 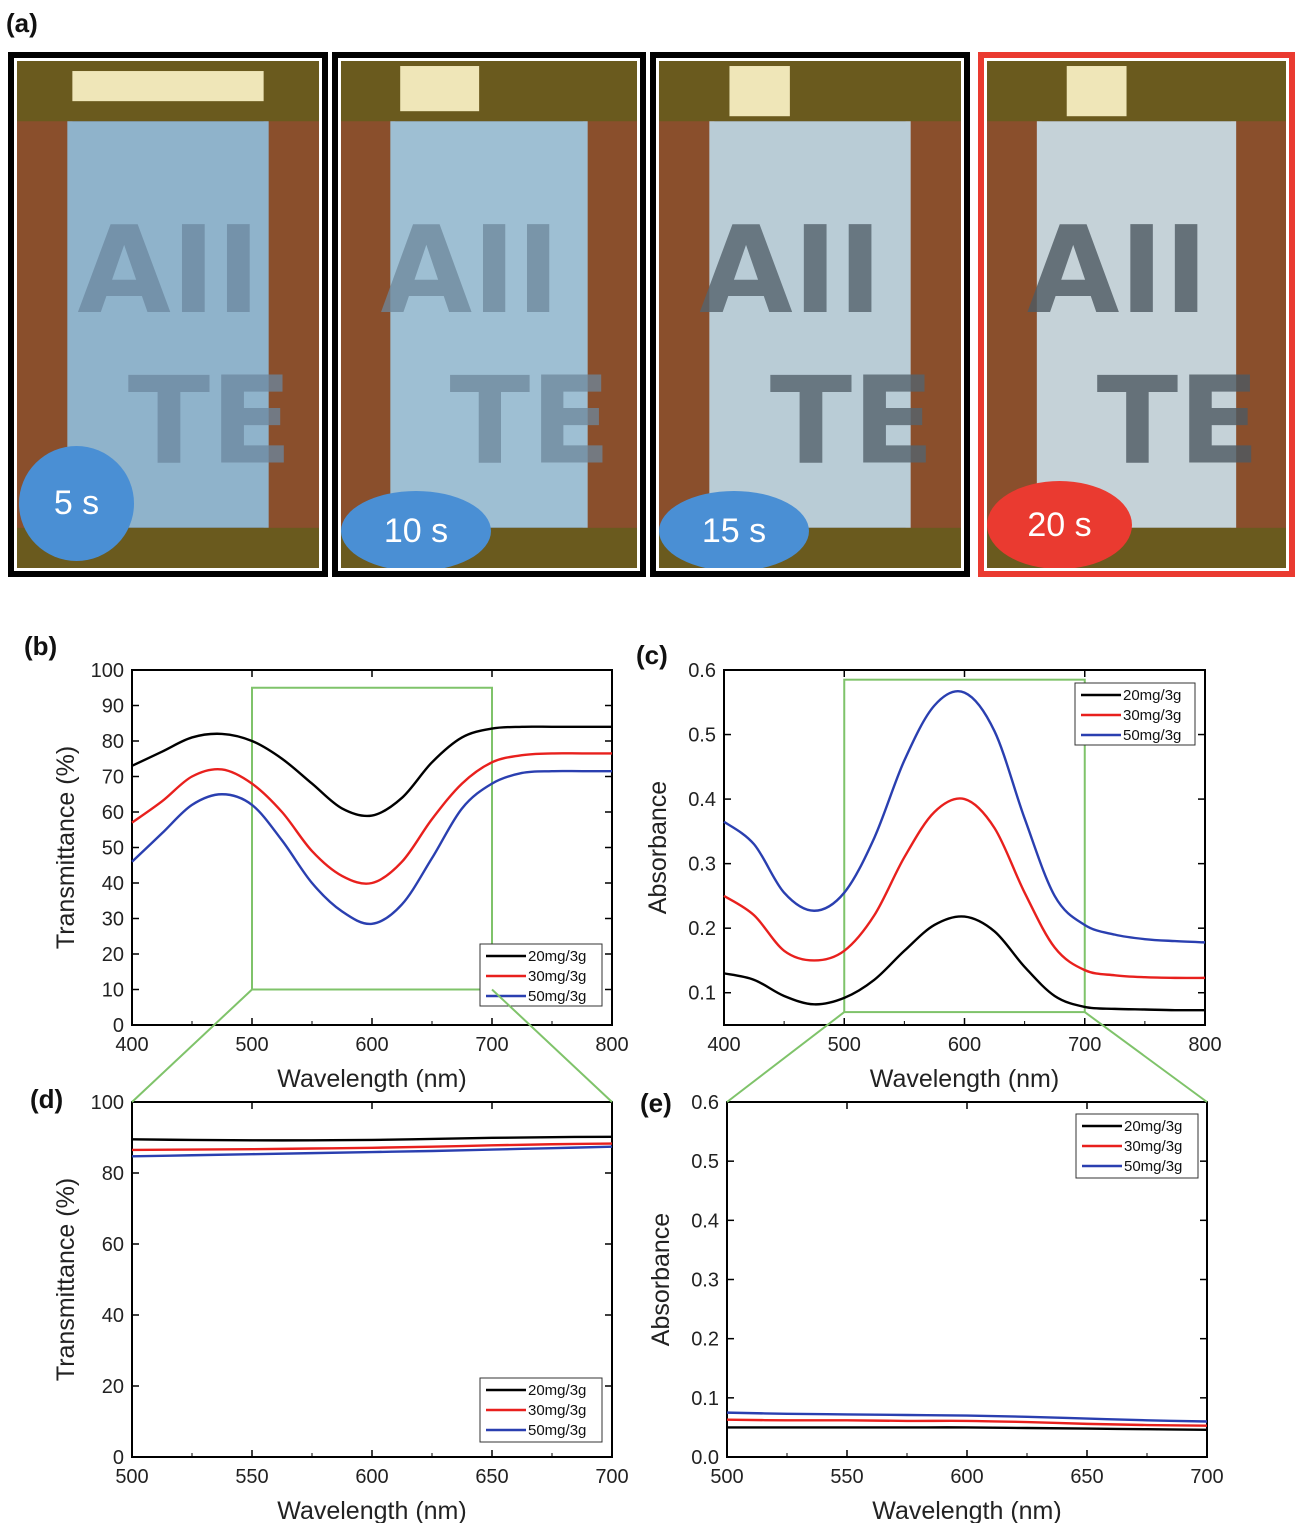 What do you see at coordinates (76, 503) in the screenshot?
I see `time-badge: 5 s` at bounding box center [76, 503].